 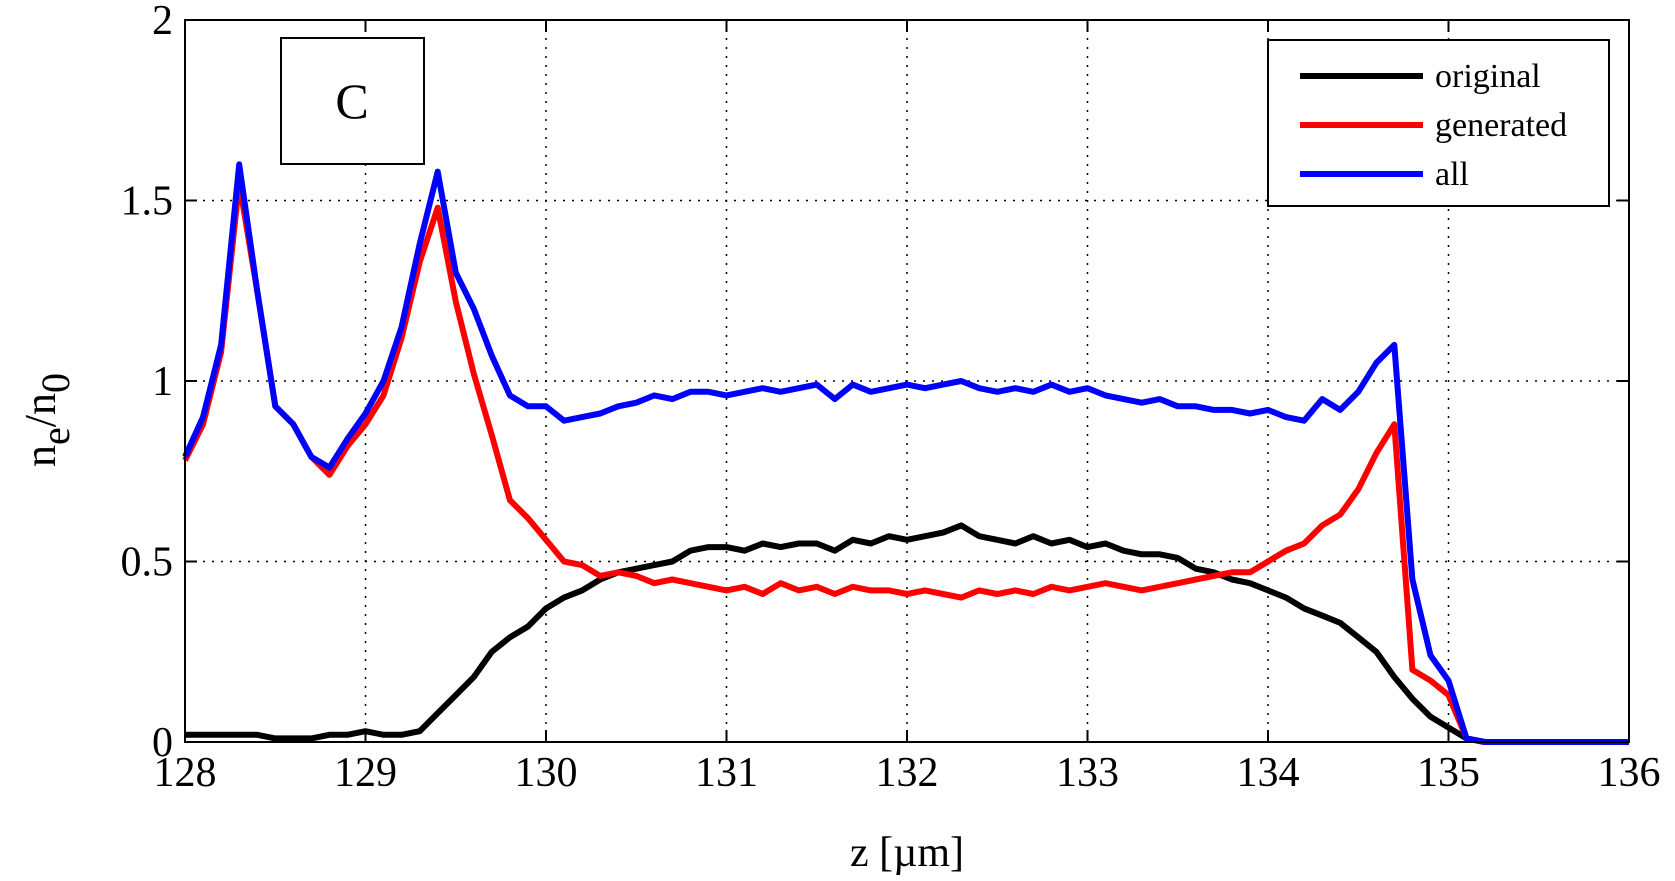 What do you see at coordinates (55, 383) in the screenshot?
I see `y-label-part: 0` at bounding box center [55, 383].